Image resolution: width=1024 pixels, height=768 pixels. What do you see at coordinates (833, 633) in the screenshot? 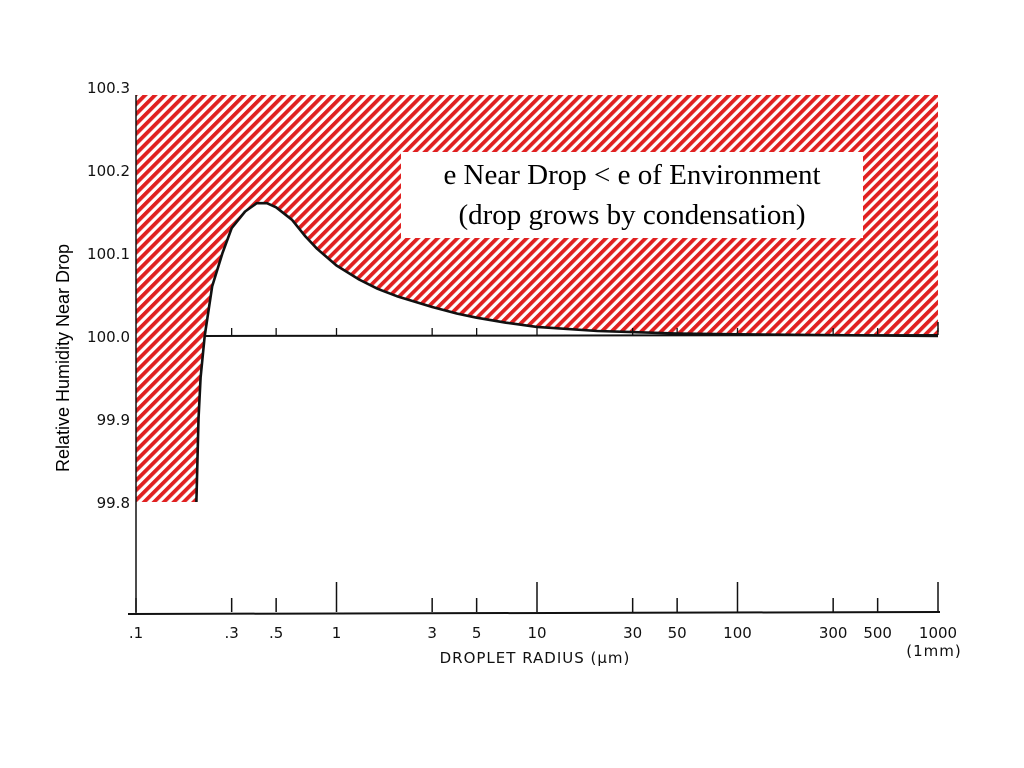
I see `x-tick-label: 300` at bounding box center [833, 633].